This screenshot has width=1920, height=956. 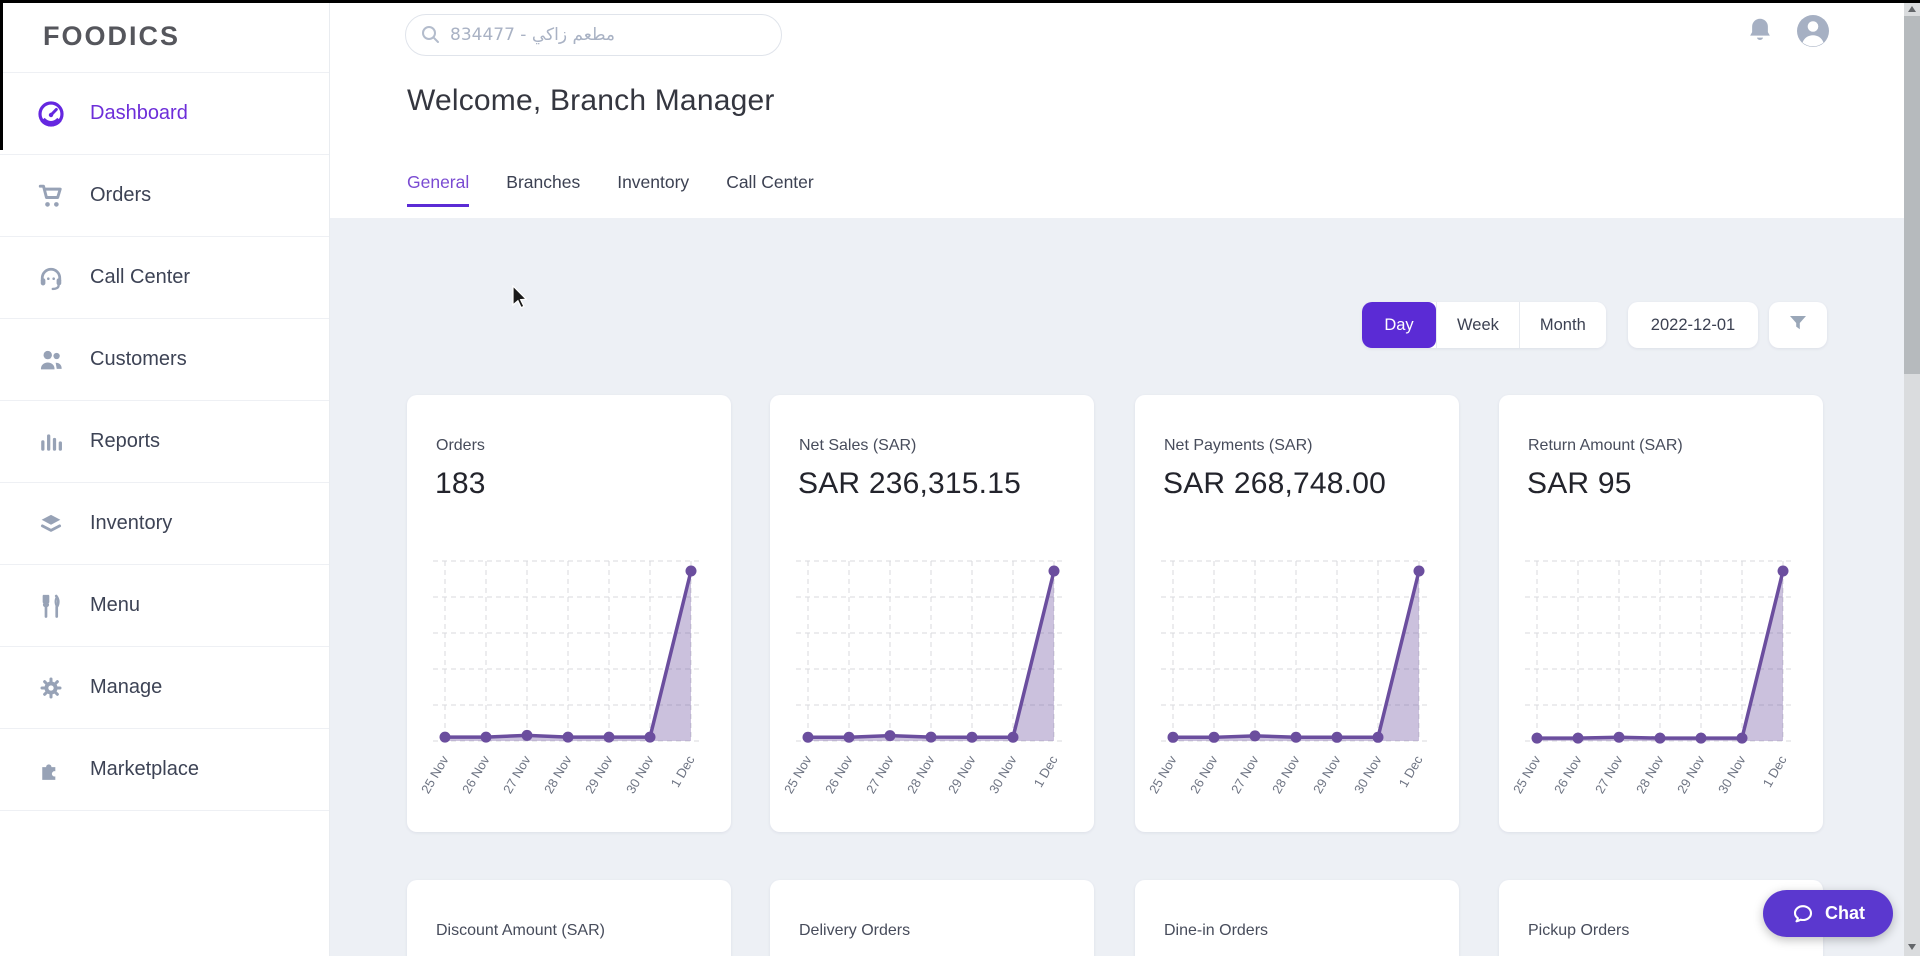 I want to click on sidebar-item-label: Menu, so click(x=115, y=605).